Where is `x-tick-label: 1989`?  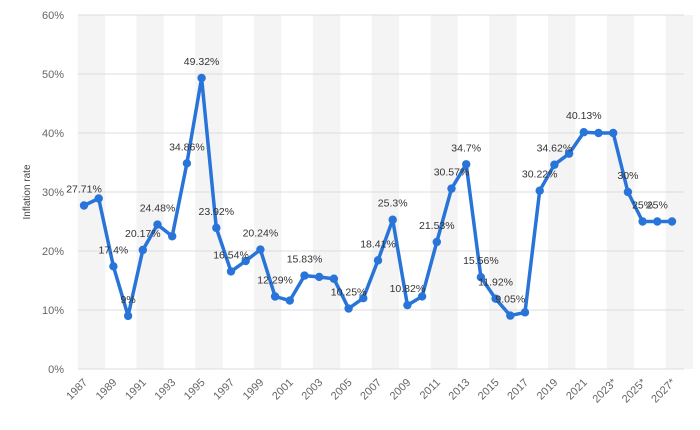
x-tick-label: 1989 is located at coordinates (107, 390).